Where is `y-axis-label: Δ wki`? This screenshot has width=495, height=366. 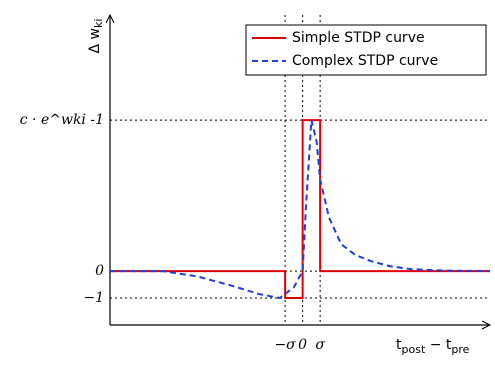
y-axis-label: Δ wki is located at coordinates (96, 36).